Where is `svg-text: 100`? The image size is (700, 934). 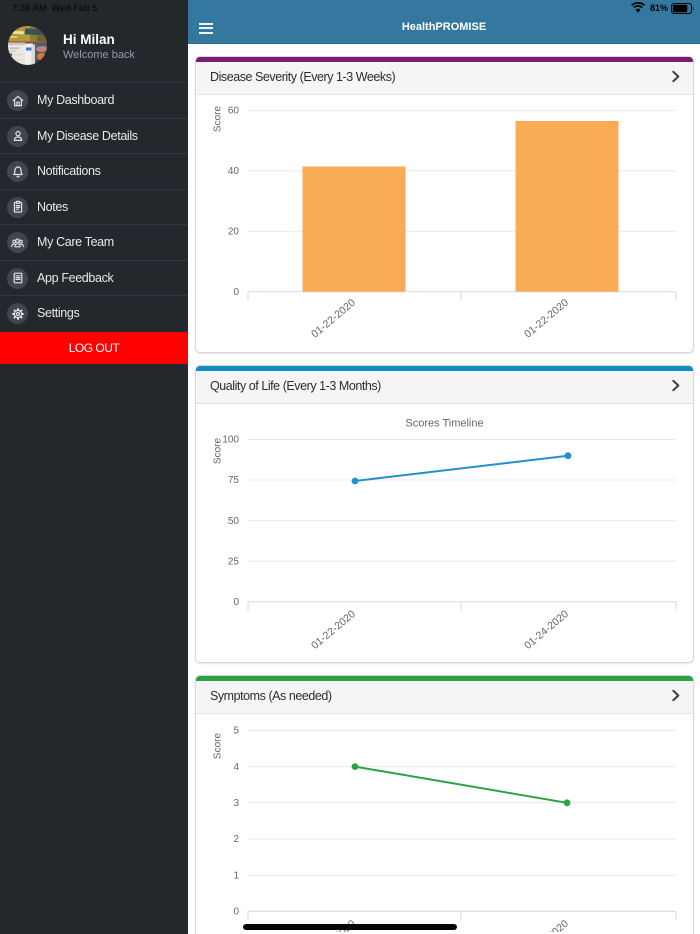
svg-text: 100 is located at coordinates (230, 440).